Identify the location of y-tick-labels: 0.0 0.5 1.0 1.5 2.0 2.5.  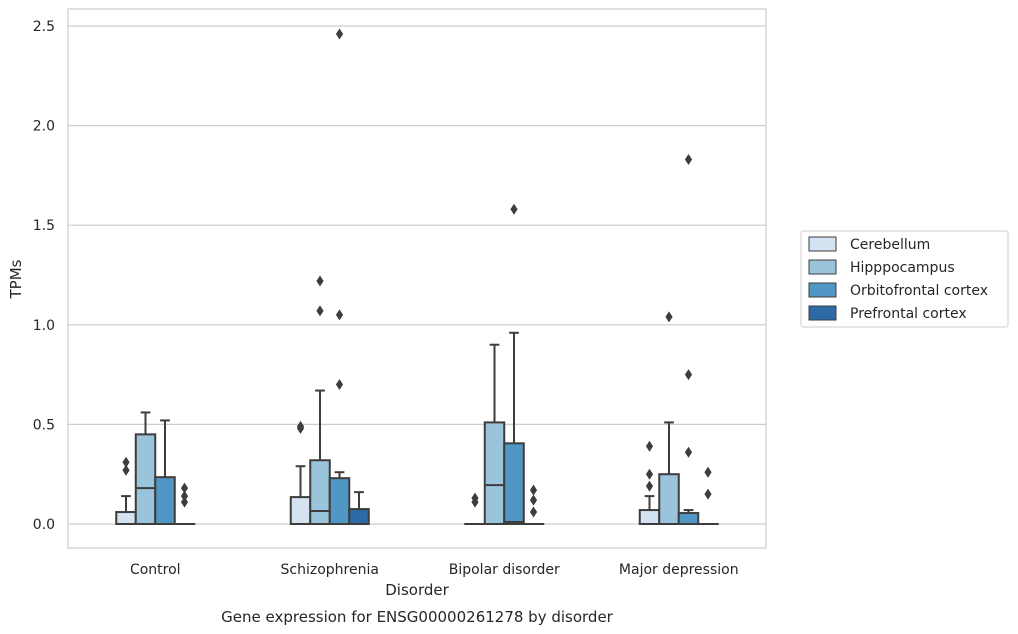
(44, 276).